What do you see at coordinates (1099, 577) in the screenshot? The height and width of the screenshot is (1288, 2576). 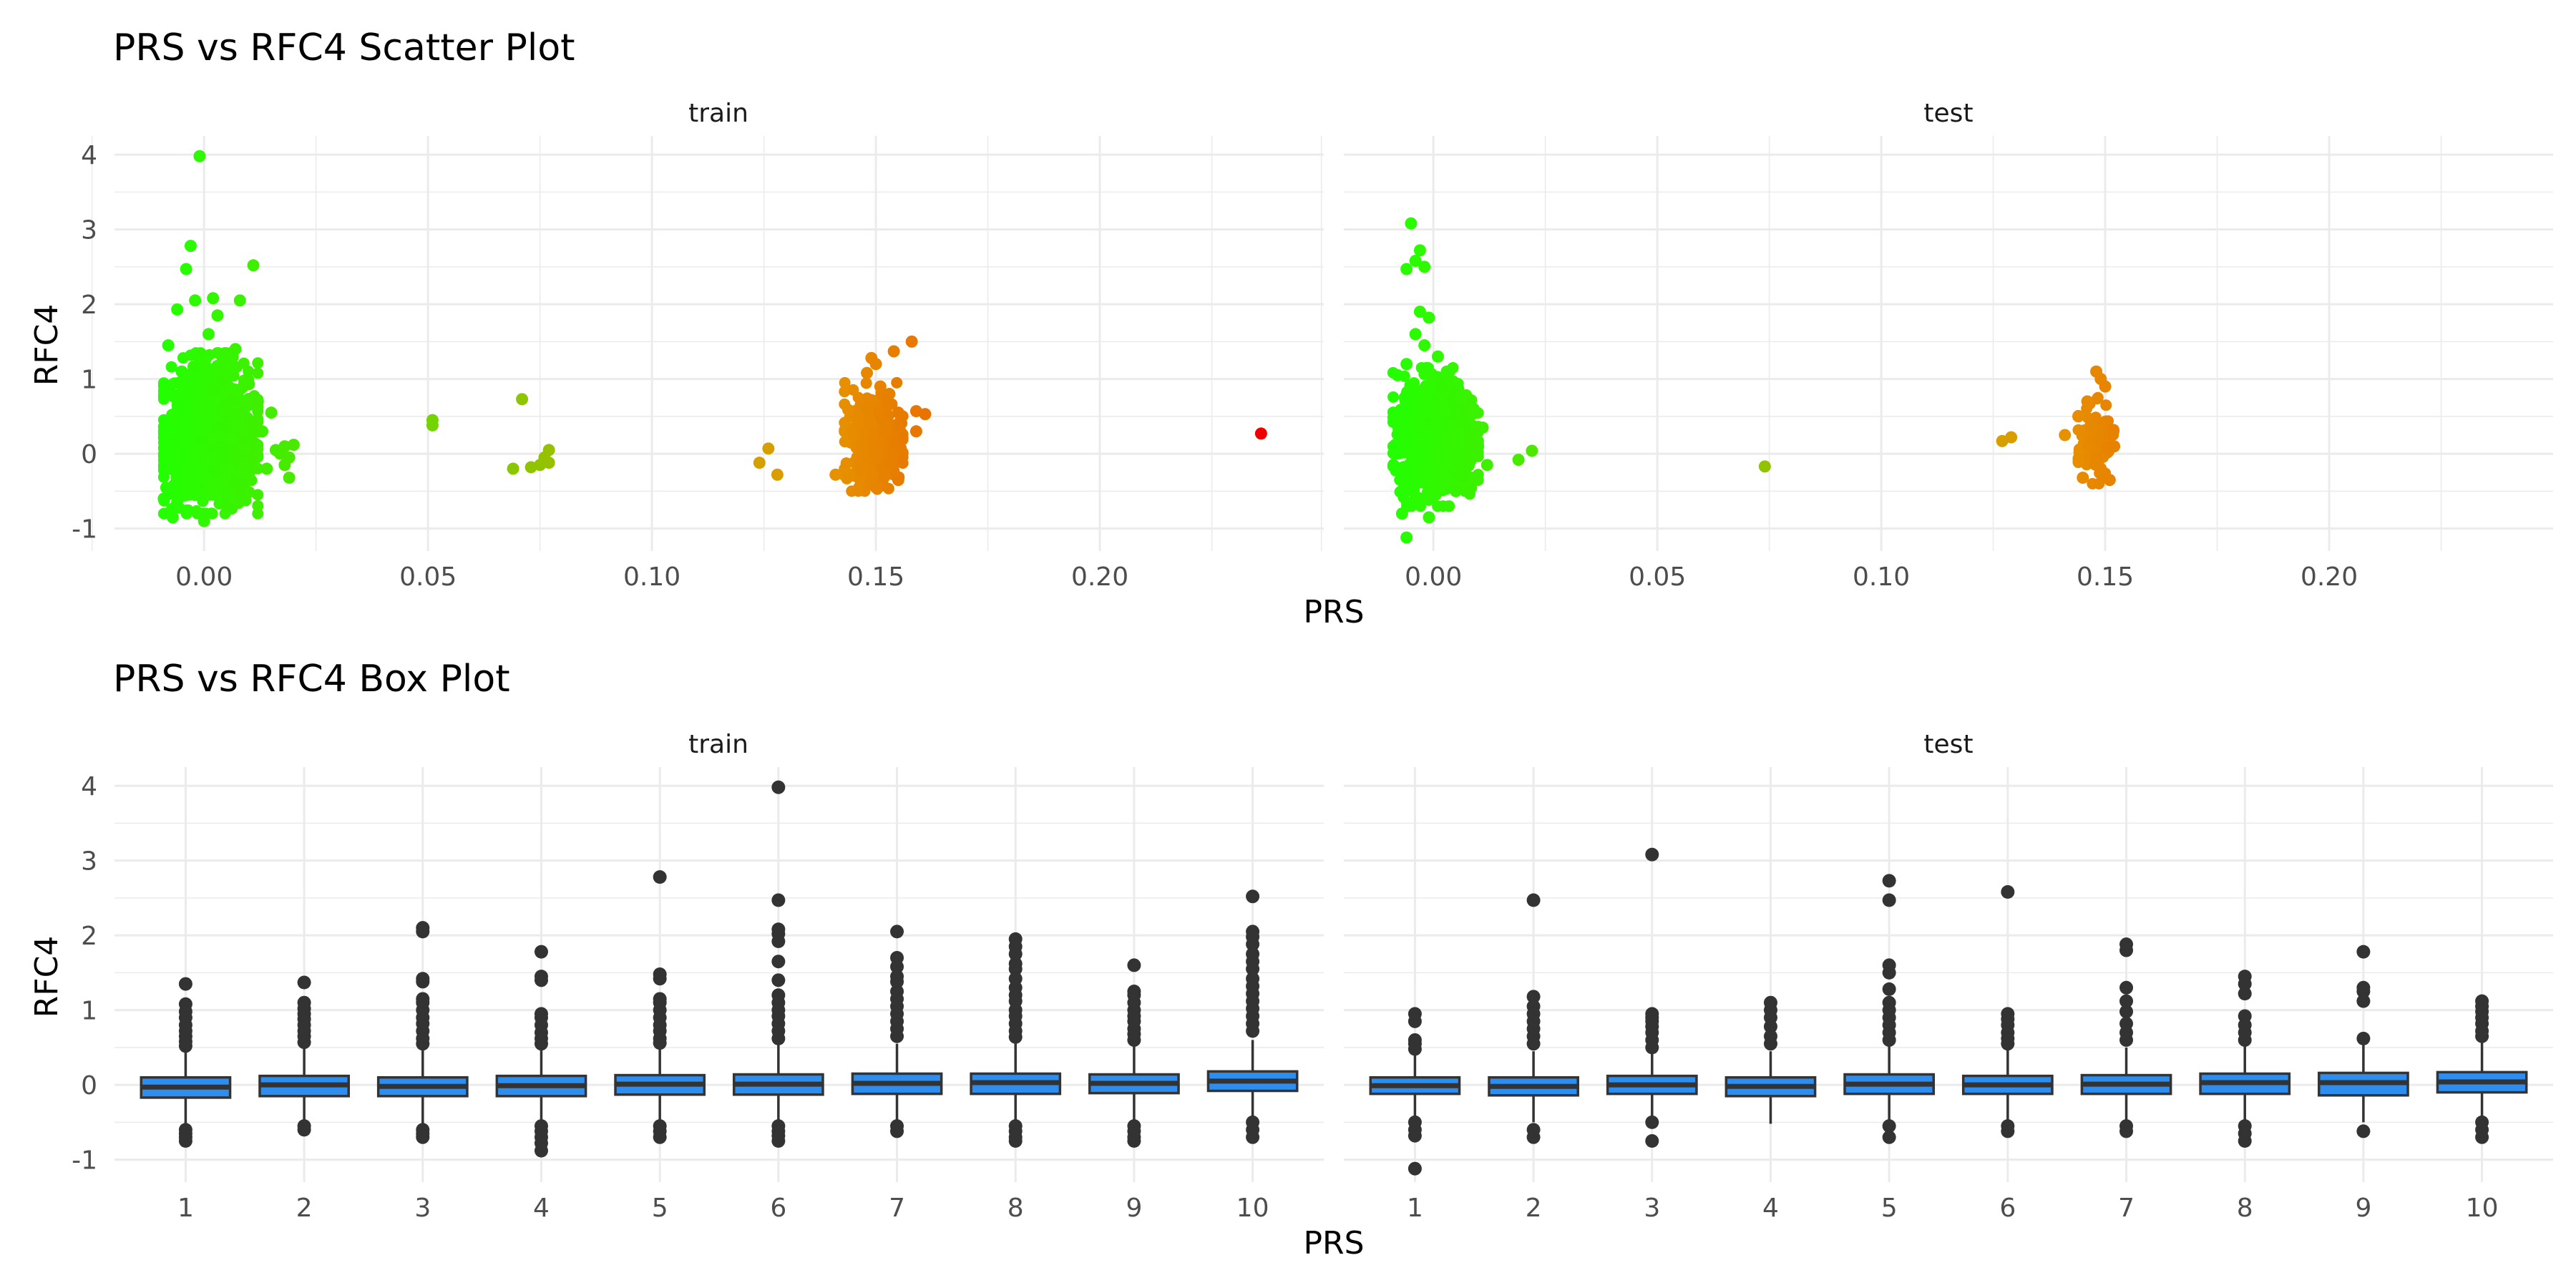 I see `x-tick-label: 0.20` at bounding box center [1099, 577].